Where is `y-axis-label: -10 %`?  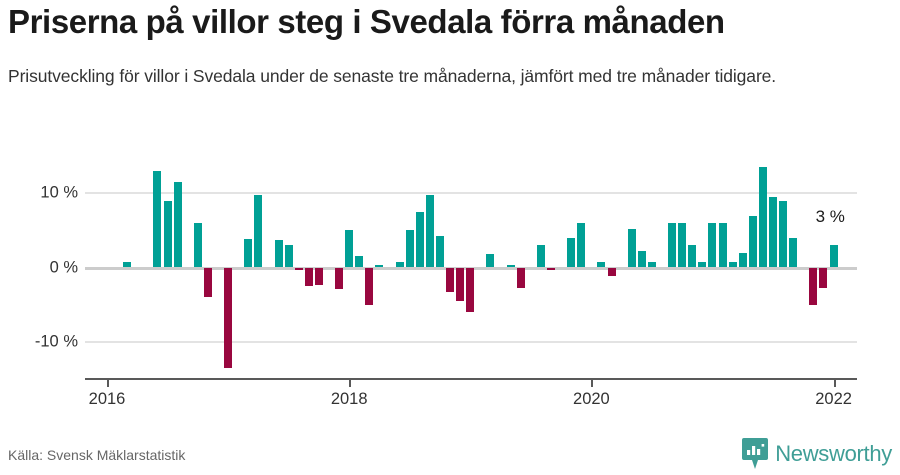 y-axis-label: -10 % is located at coordinates (56, 341).